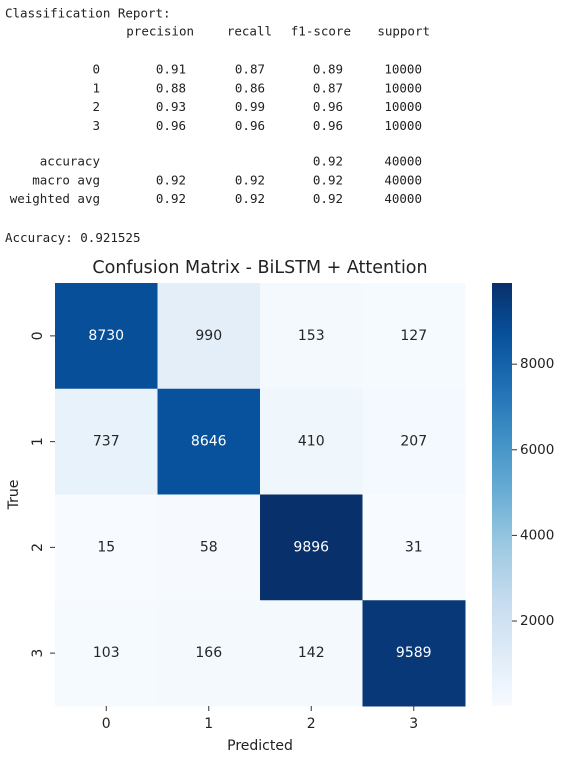 This screenshot has width=577, height=765. What do you see at coordinates (171, 69) in the screenshot?
I see `report-cell: 0.91` at bounding box center [171, 69].